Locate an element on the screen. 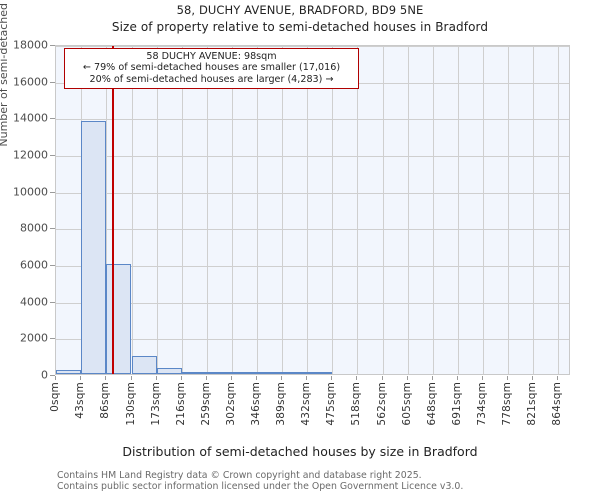  x-tick-label: 302sqm is located at coordinates (230, 404).